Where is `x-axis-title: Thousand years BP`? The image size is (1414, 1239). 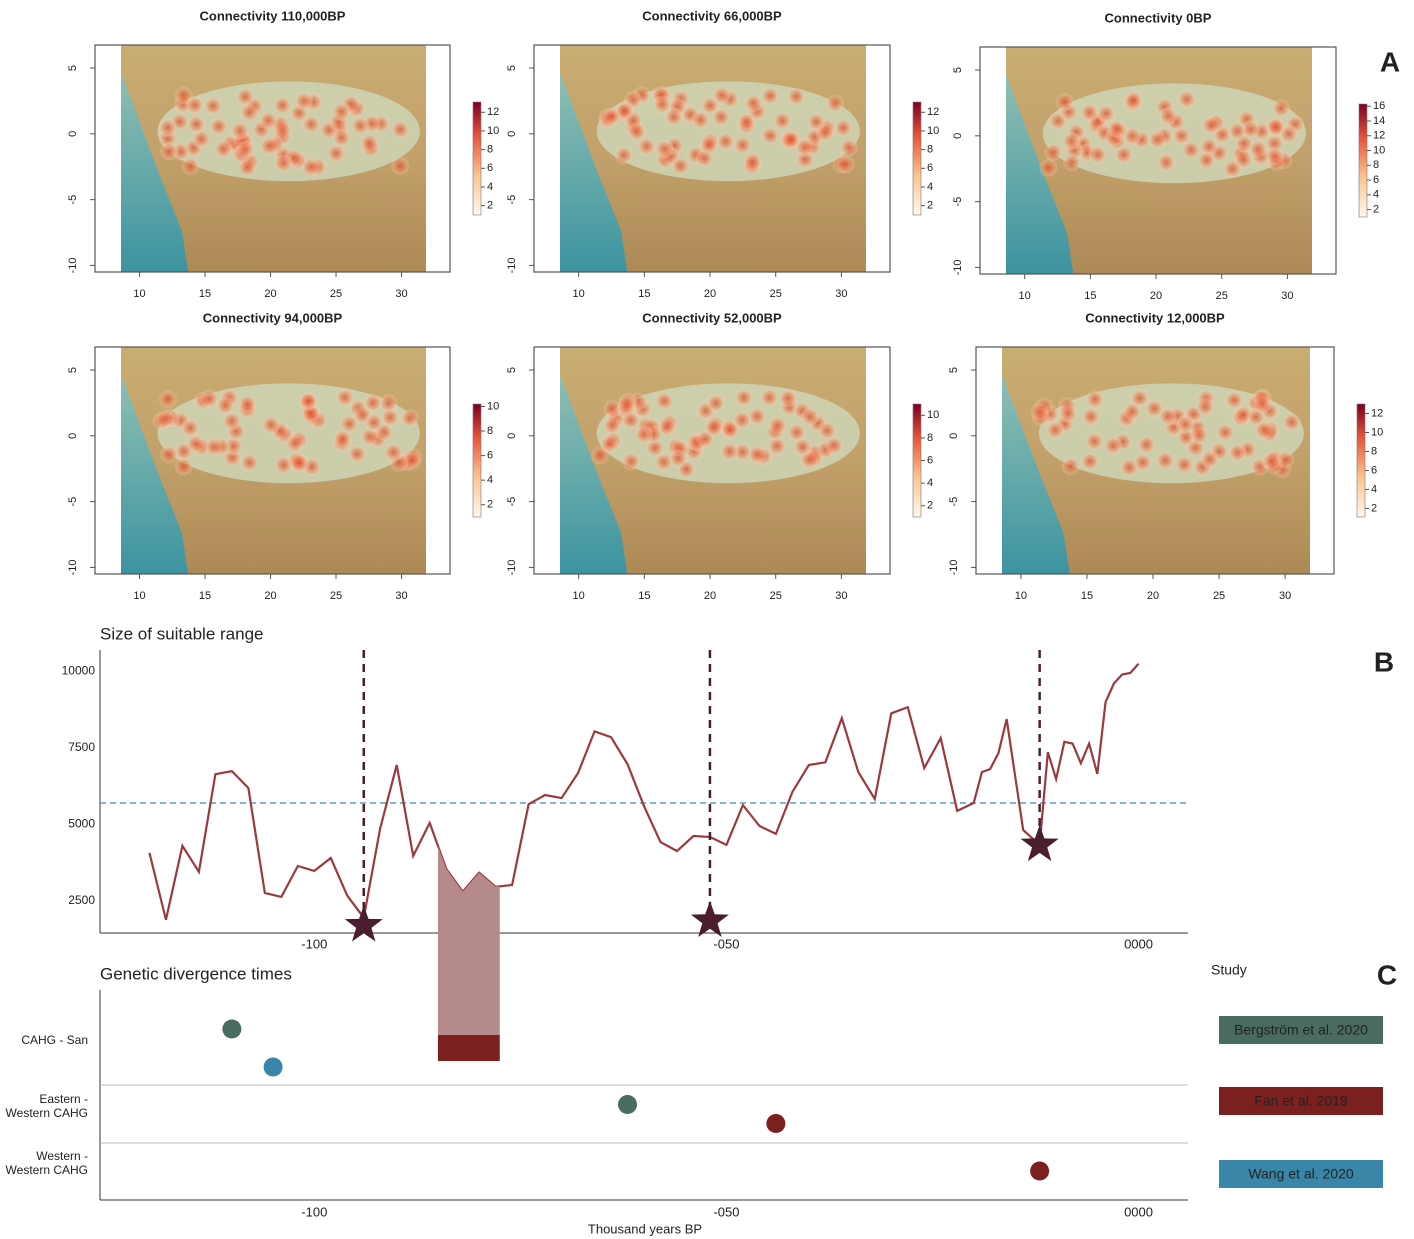
x-axis-title: Thousand years BP is located at coordinates (645, 1228).